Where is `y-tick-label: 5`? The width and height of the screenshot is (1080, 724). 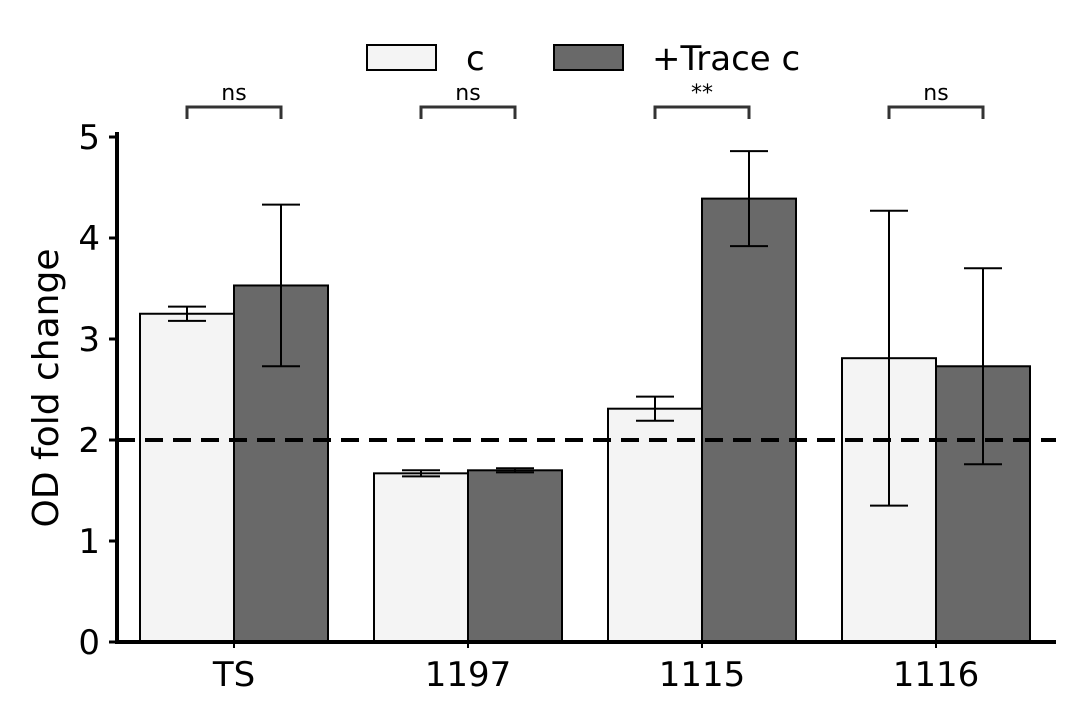 y-tick-label: 5 is located at coordinates (89, 138).